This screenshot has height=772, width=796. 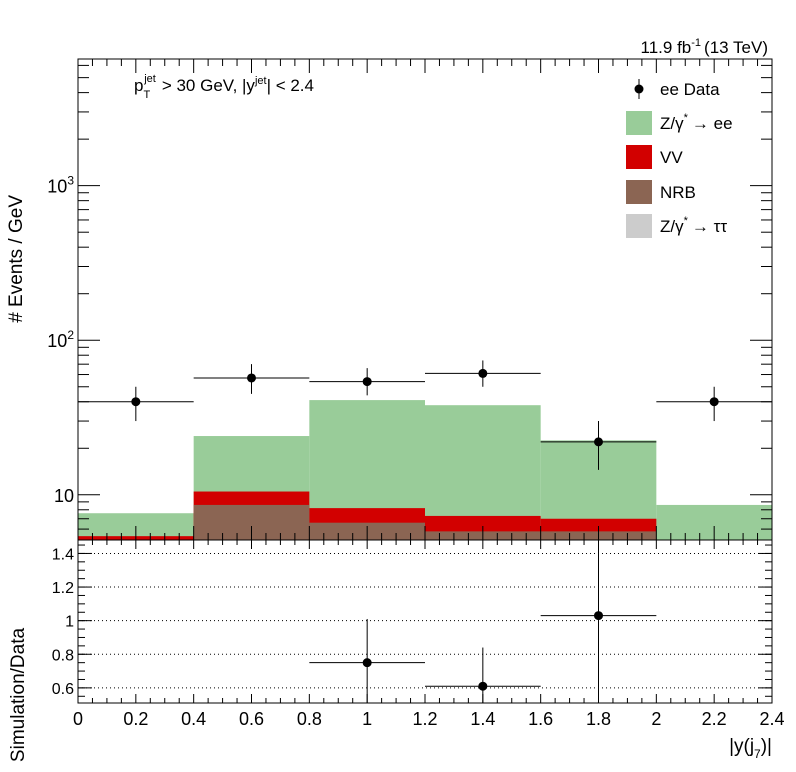 What do you see at coordinates (656, 719) in the screenshot?
I see `x-tick-label: 2` at bounding box center [656, 719].